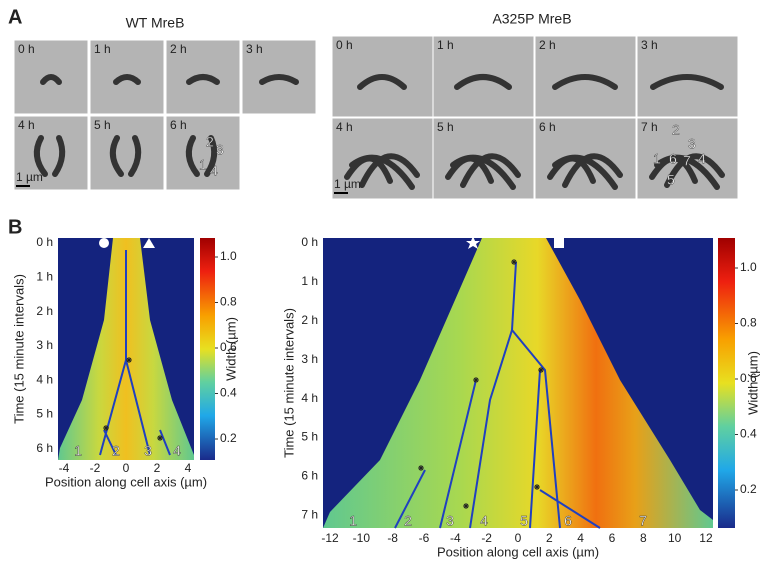  I want to click on x-tick-label: -12, so click(330, 538).